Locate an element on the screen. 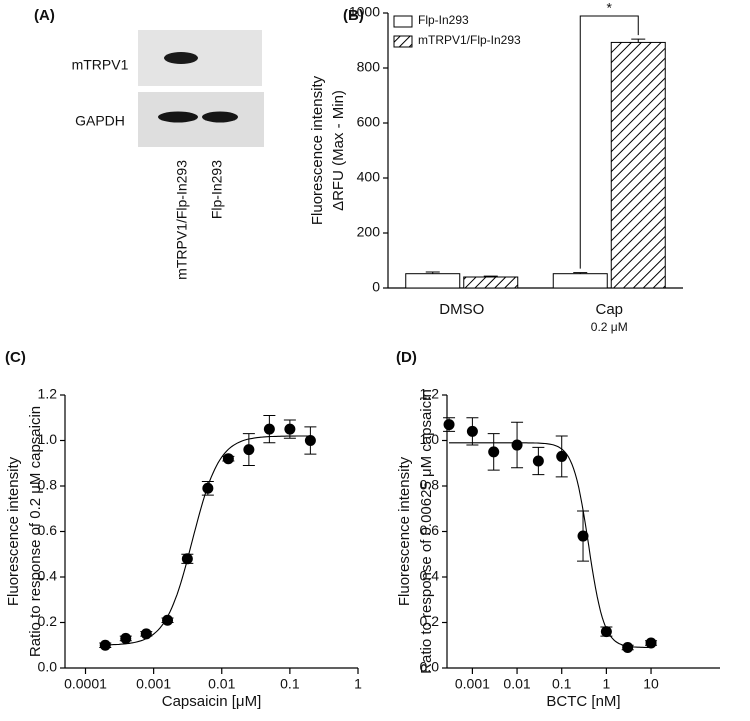 This screenshot has height=721, width=750. x-axis-label: Capsaicin [μM] is located at coordinates (212, 701).